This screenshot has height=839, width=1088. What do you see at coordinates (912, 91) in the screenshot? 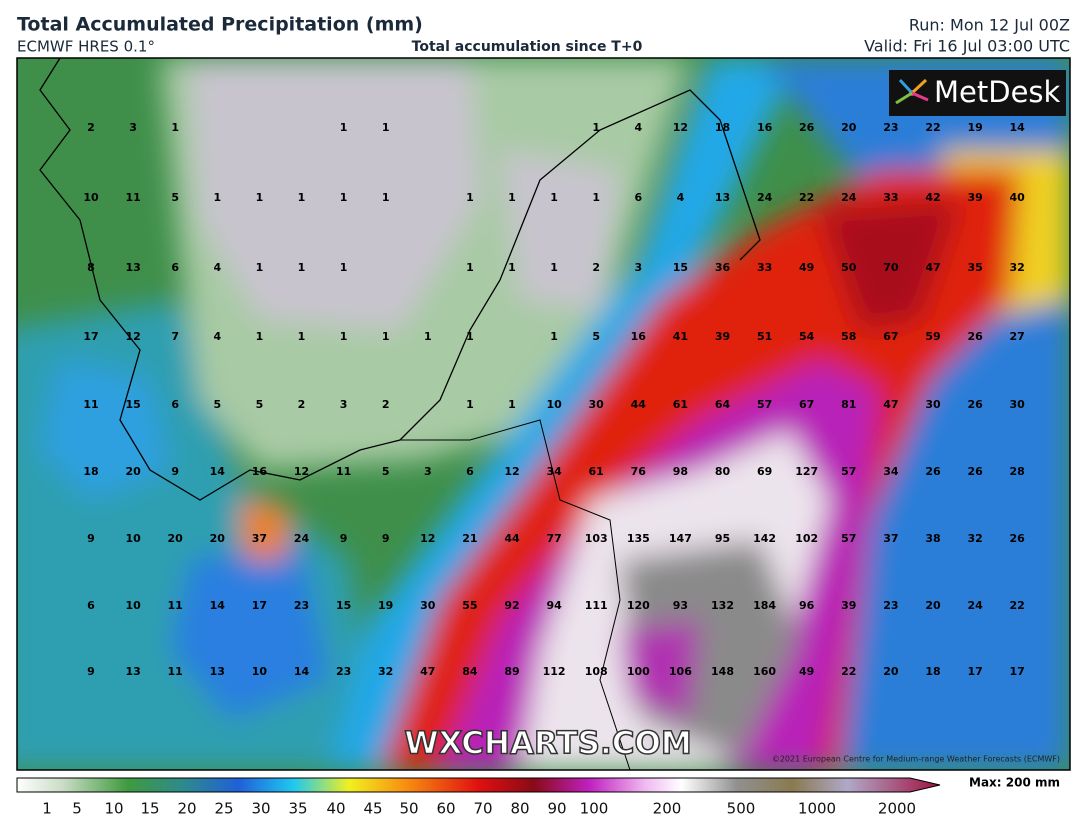
I see `logo-icon` at bounding box center [912, 91].